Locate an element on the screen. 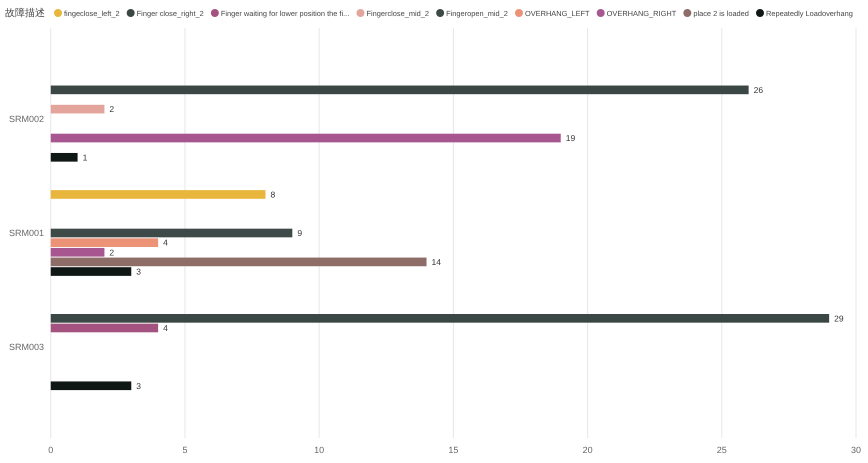 The width and height of the screenshot is (868, 463). data-label: 9 is located at coordinates (299, 233).